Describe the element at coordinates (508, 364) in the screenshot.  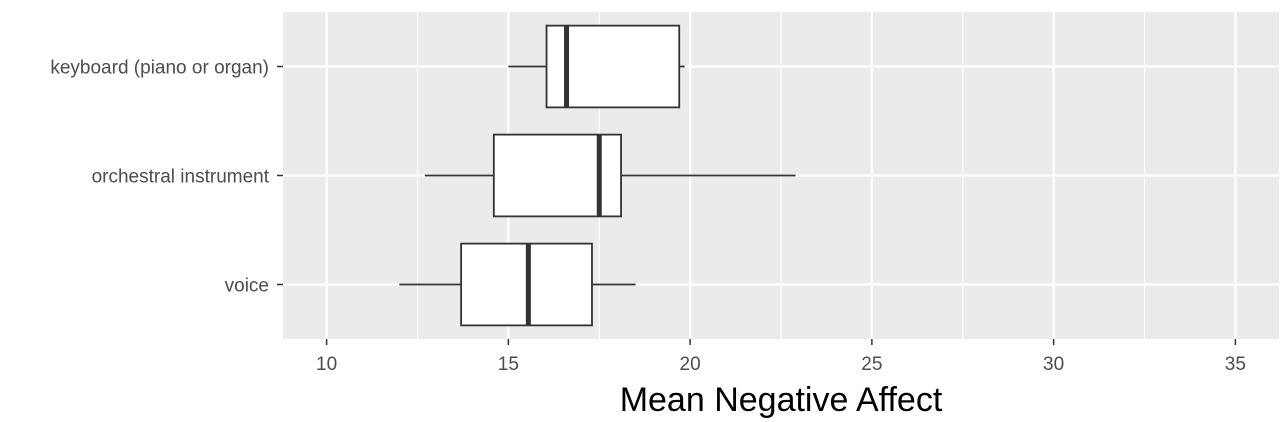
I see `x-tick-label: 15` at that location.